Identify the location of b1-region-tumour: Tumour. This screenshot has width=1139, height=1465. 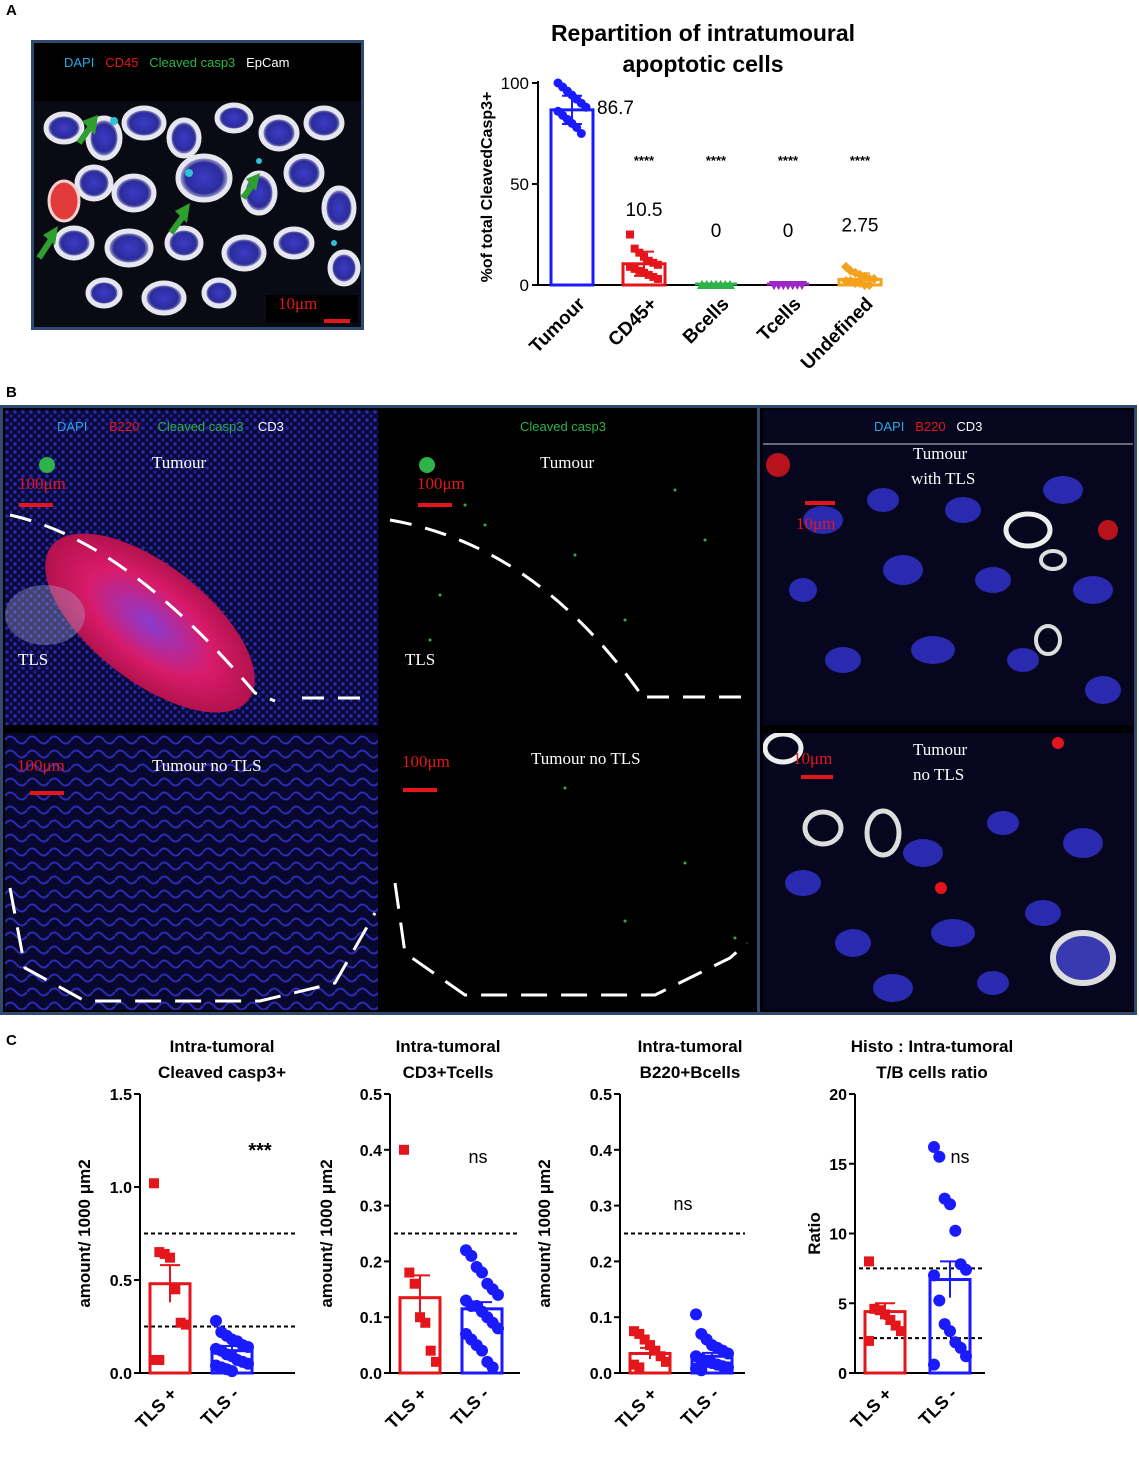
(179, 462).